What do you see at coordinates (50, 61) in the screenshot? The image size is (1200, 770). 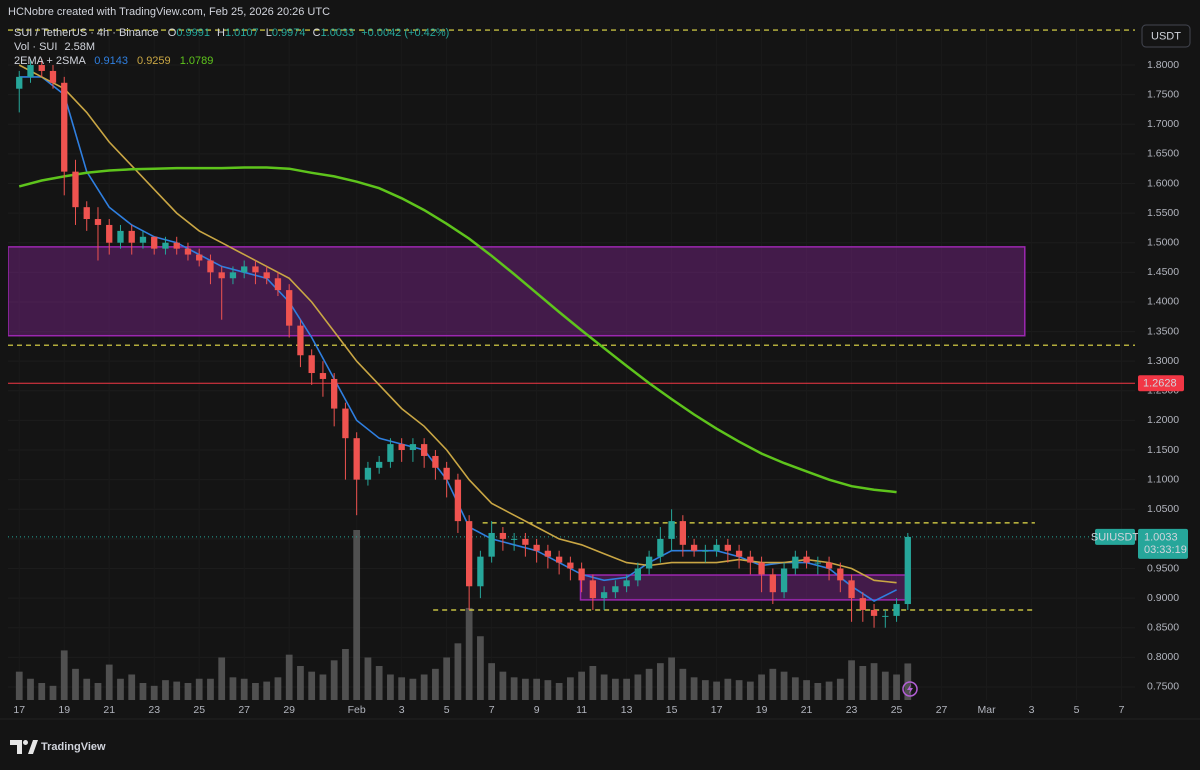 I see `indicator-label: 2EMA + 2SMA` at bounding box center [50, 61].